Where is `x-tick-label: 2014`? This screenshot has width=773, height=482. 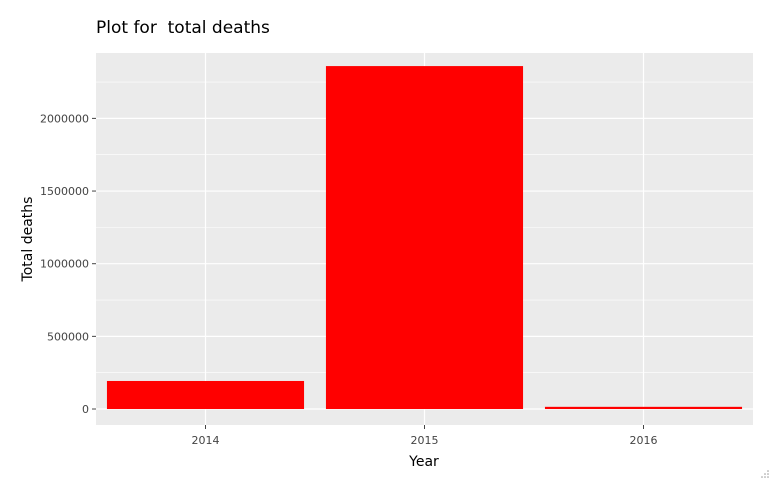 x-tick-label: 2014 is located at coordinates (206, 440).